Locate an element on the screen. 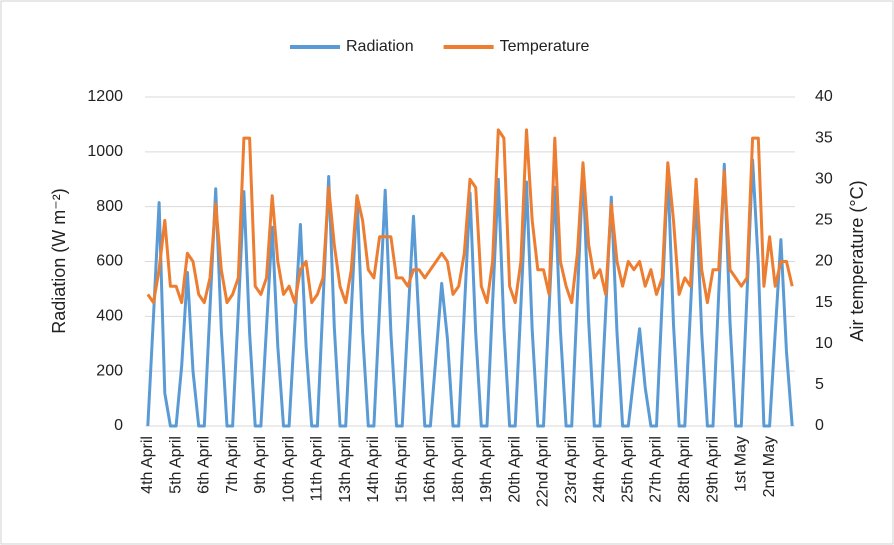 This screenshot has height=545, width=894. x-tick-label: 6th April is located at coordinates (204, 465).